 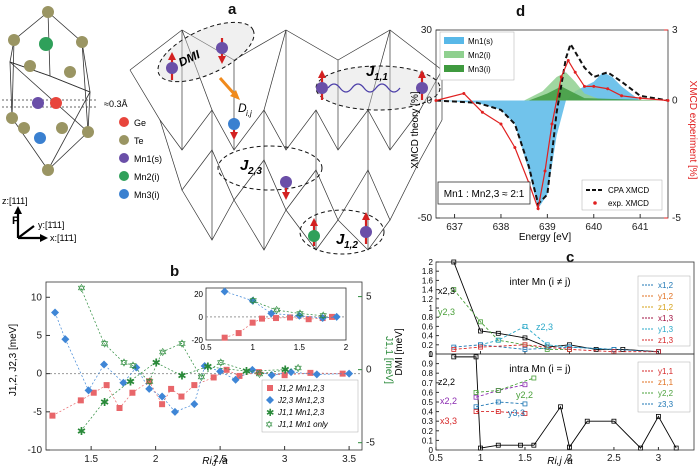 What do you see at coordinates (323, 317) in the screenshot?
I see `panel-b-inset-point: ✡` at bounding box center [323, 317].